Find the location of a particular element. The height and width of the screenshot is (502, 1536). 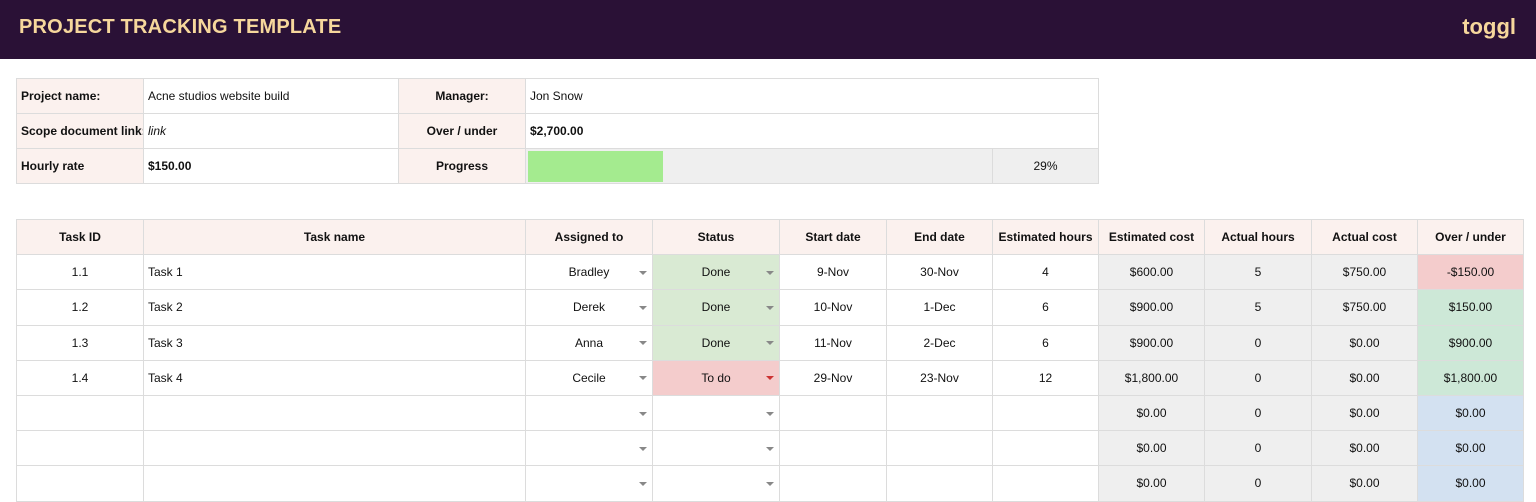

summary-label: Scope document link: is located at coordinates (80, 131).